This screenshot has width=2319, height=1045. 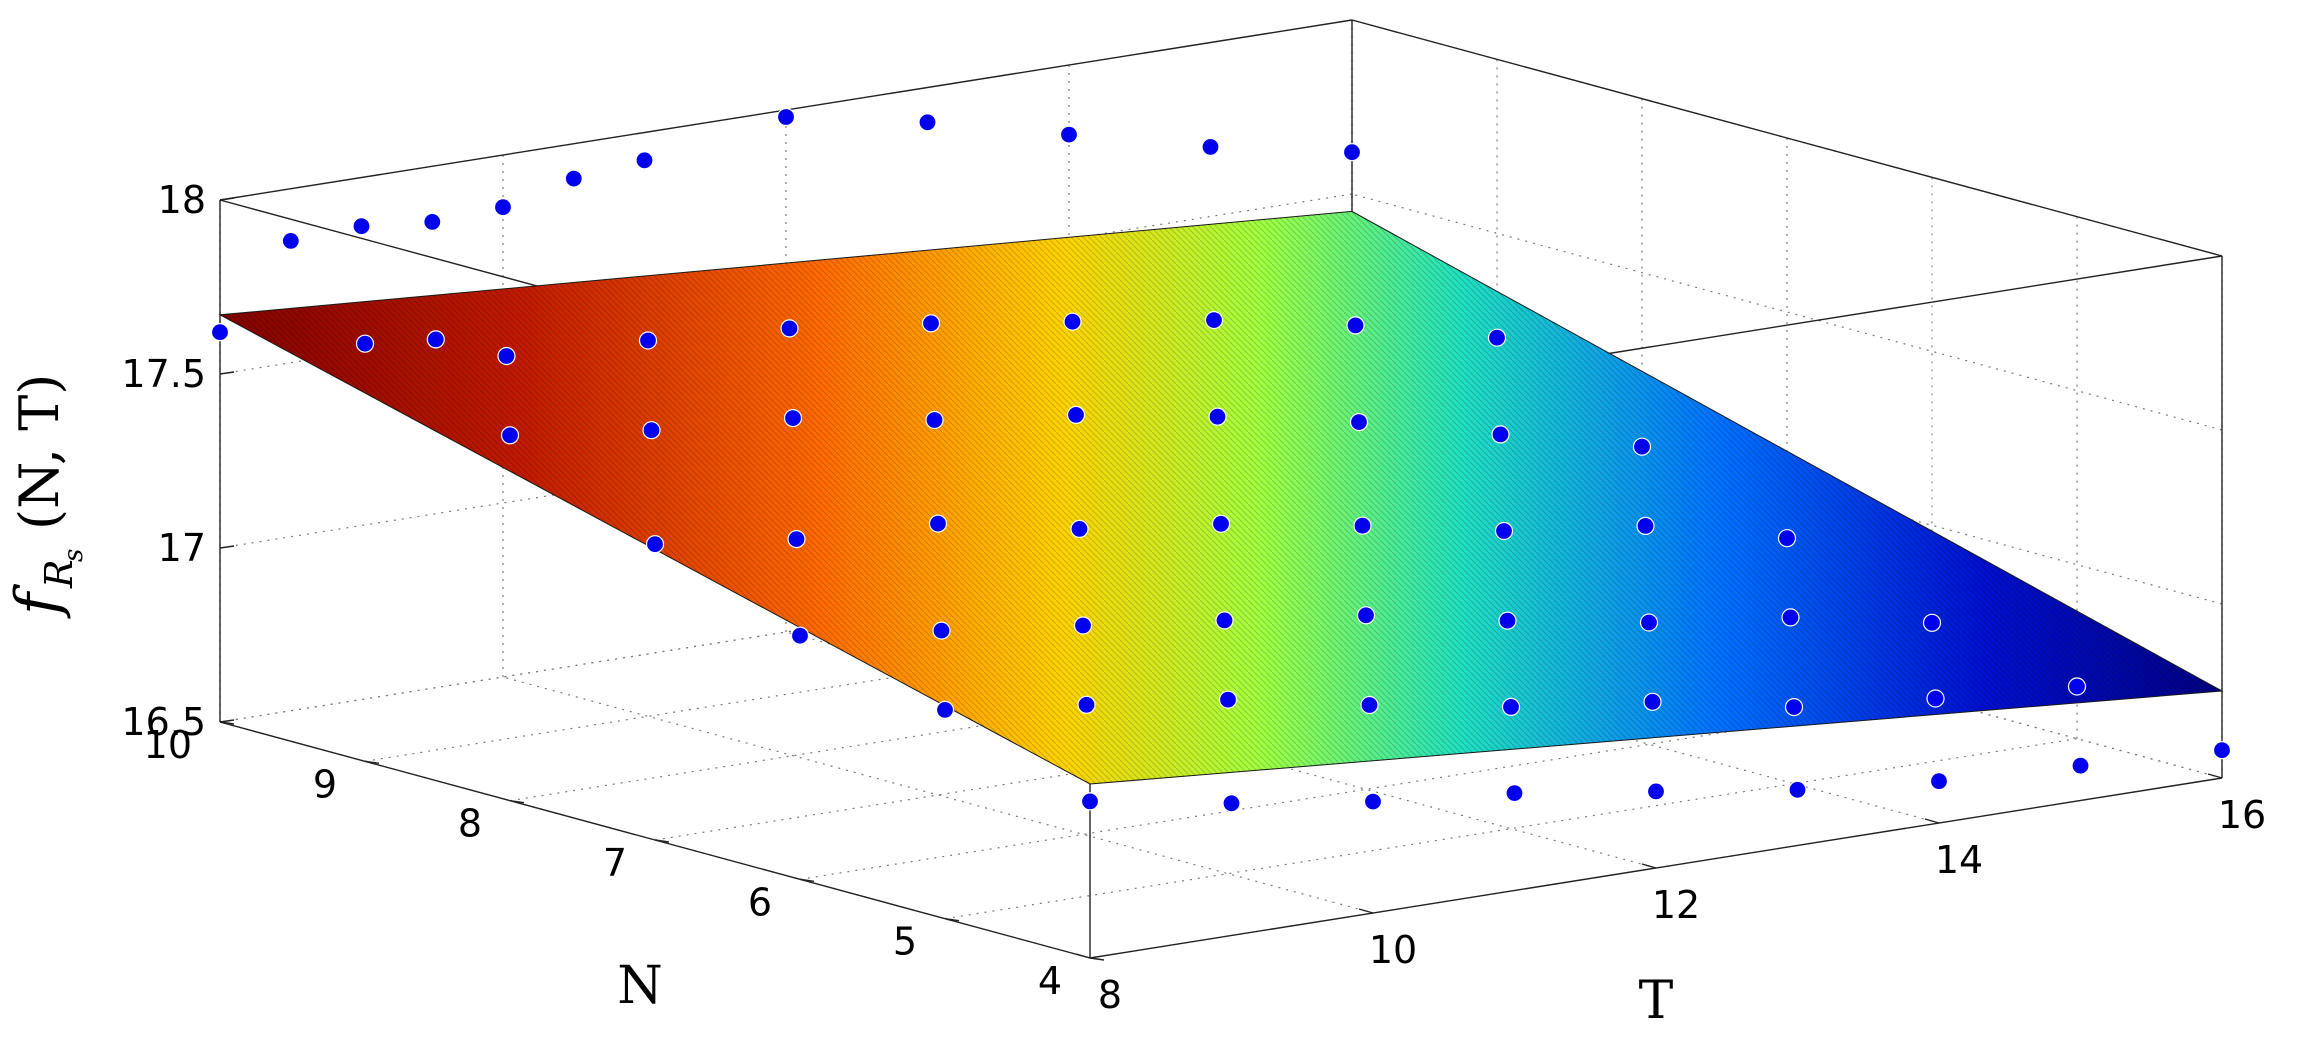 I want to click on x-tick-label: 16, so click(x=2242, y=815).